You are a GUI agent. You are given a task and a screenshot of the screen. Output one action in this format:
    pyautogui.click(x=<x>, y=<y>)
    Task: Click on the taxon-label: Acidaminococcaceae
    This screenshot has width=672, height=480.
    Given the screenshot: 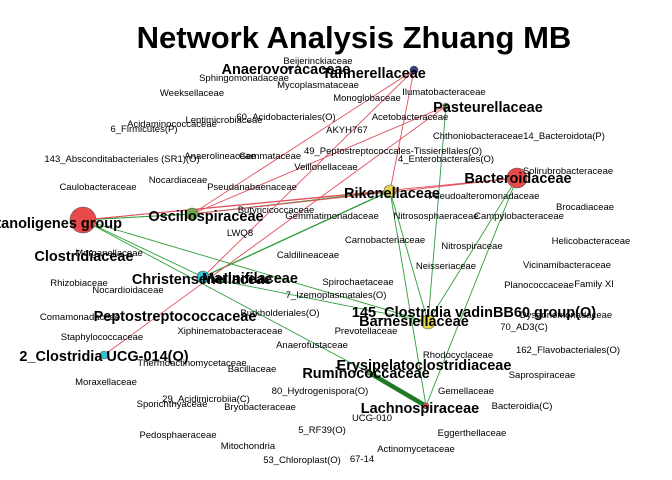 What is the action you would take?
    pyautogui.click(x=172, y=124)
    